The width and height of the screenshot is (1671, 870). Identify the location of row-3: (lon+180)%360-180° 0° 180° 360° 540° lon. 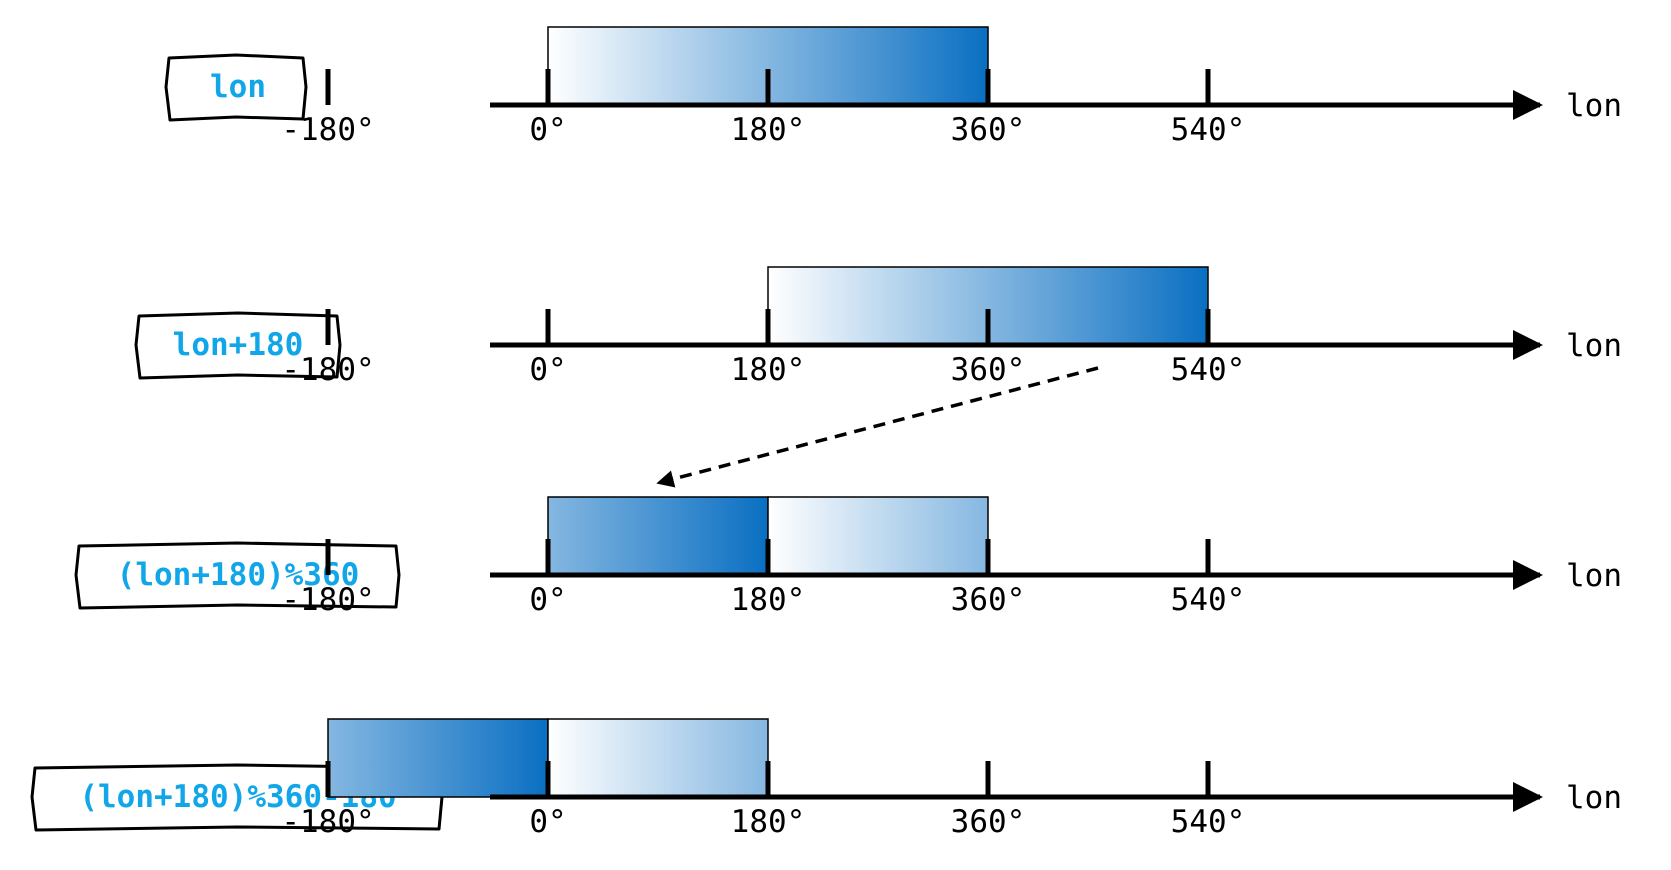
(848, 557).